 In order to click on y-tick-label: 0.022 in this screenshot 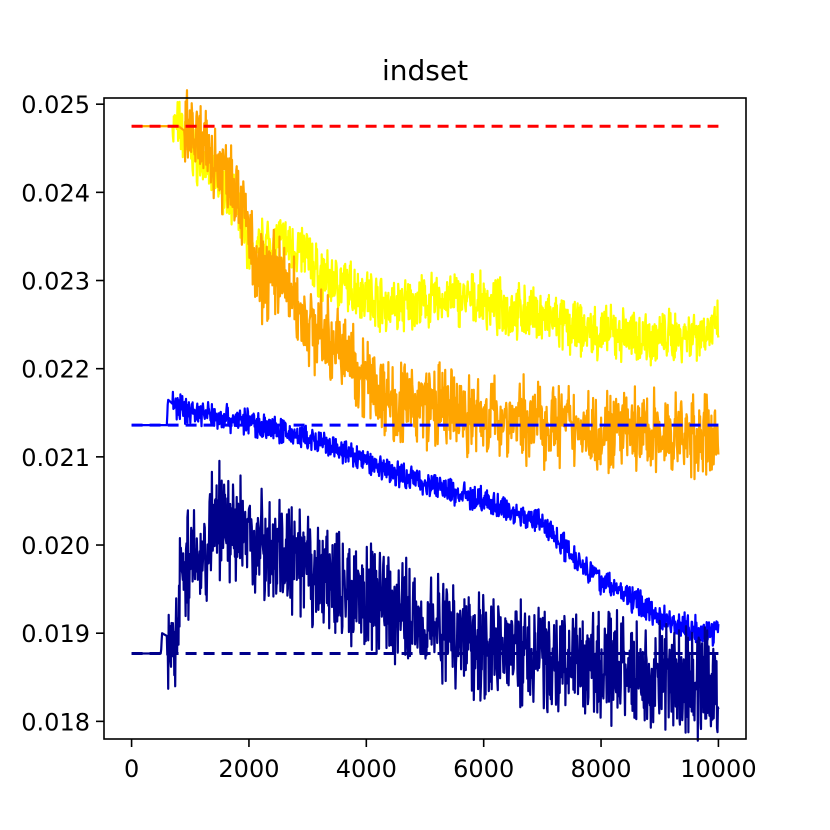, I will do `click(55, 370)`.